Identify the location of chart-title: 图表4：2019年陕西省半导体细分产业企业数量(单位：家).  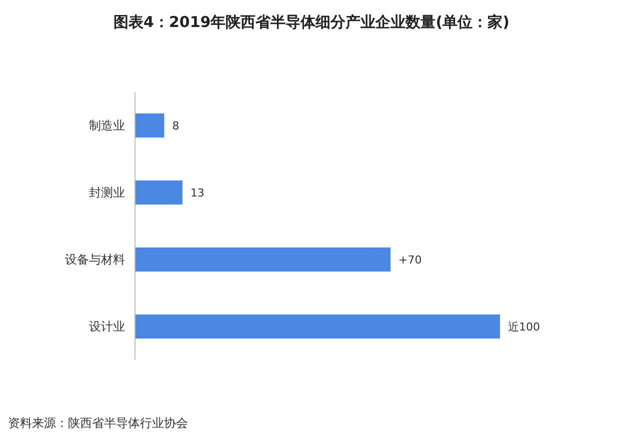
(312, 22).